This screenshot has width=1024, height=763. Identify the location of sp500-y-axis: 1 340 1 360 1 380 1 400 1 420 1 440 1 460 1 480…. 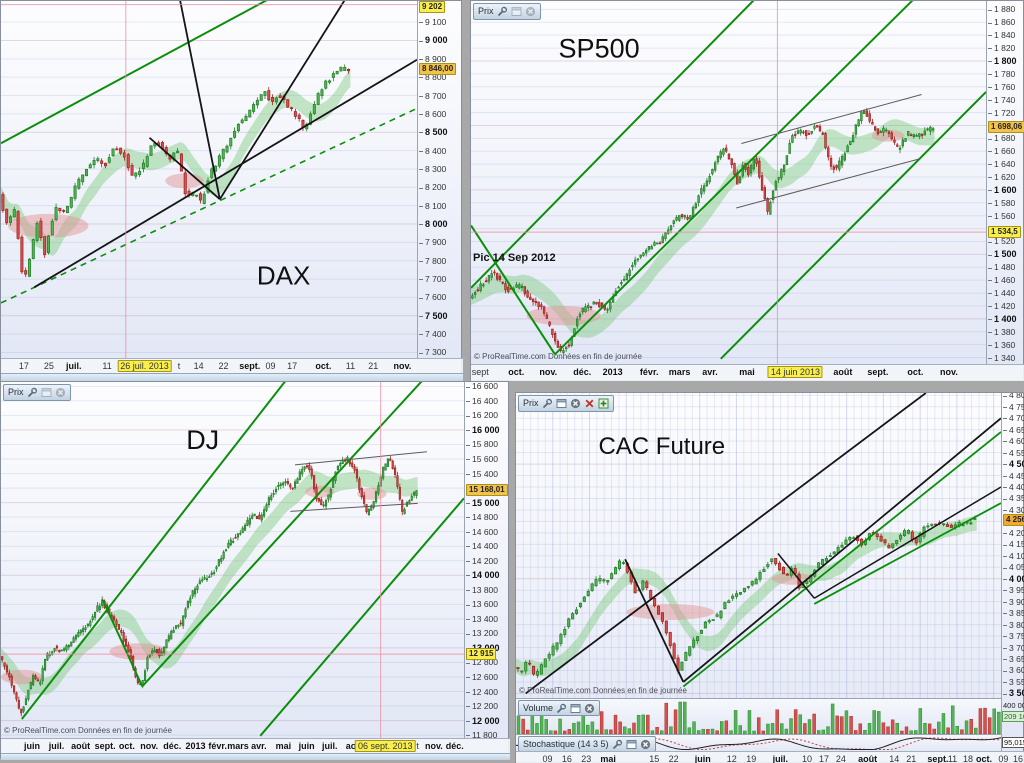
(1005, 182).